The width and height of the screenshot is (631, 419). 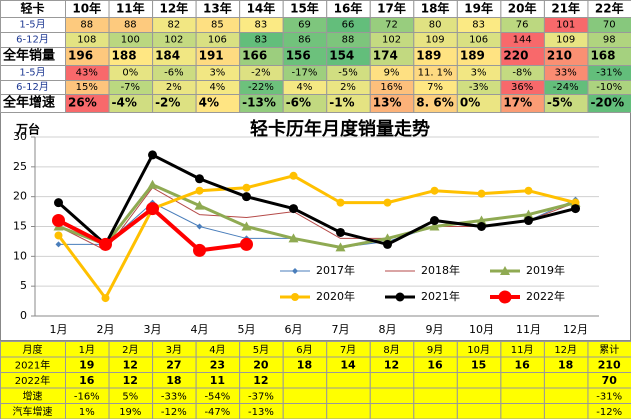 I want to click on x-tick-label: 7月, so click(x=341, y=329).